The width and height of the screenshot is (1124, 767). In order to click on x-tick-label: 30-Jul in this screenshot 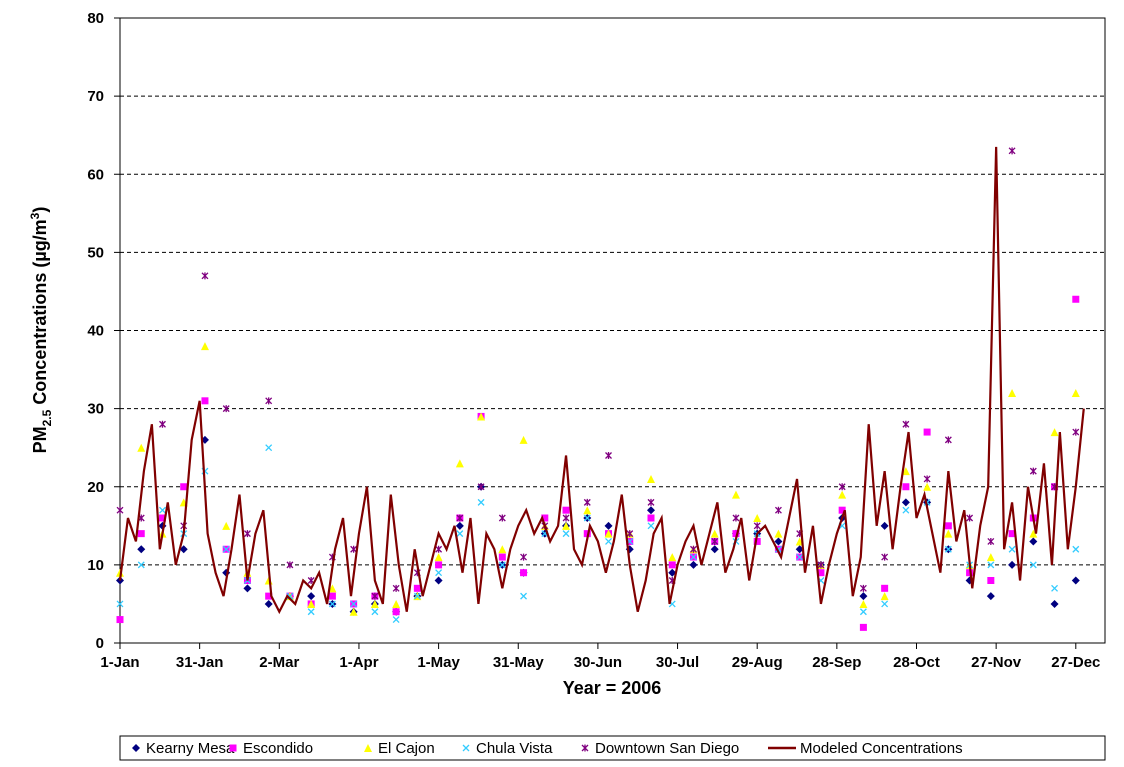, I will do `click(677, 662)`.